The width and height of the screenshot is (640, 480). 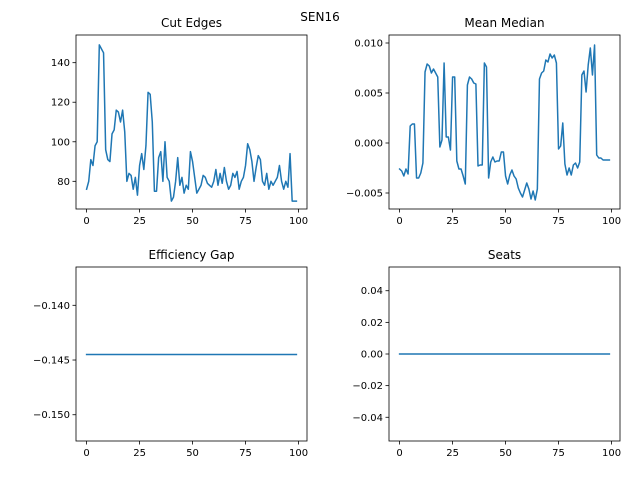 I want to click on x-tick-label-cut-edges: 25, so click(x=139, y=221).